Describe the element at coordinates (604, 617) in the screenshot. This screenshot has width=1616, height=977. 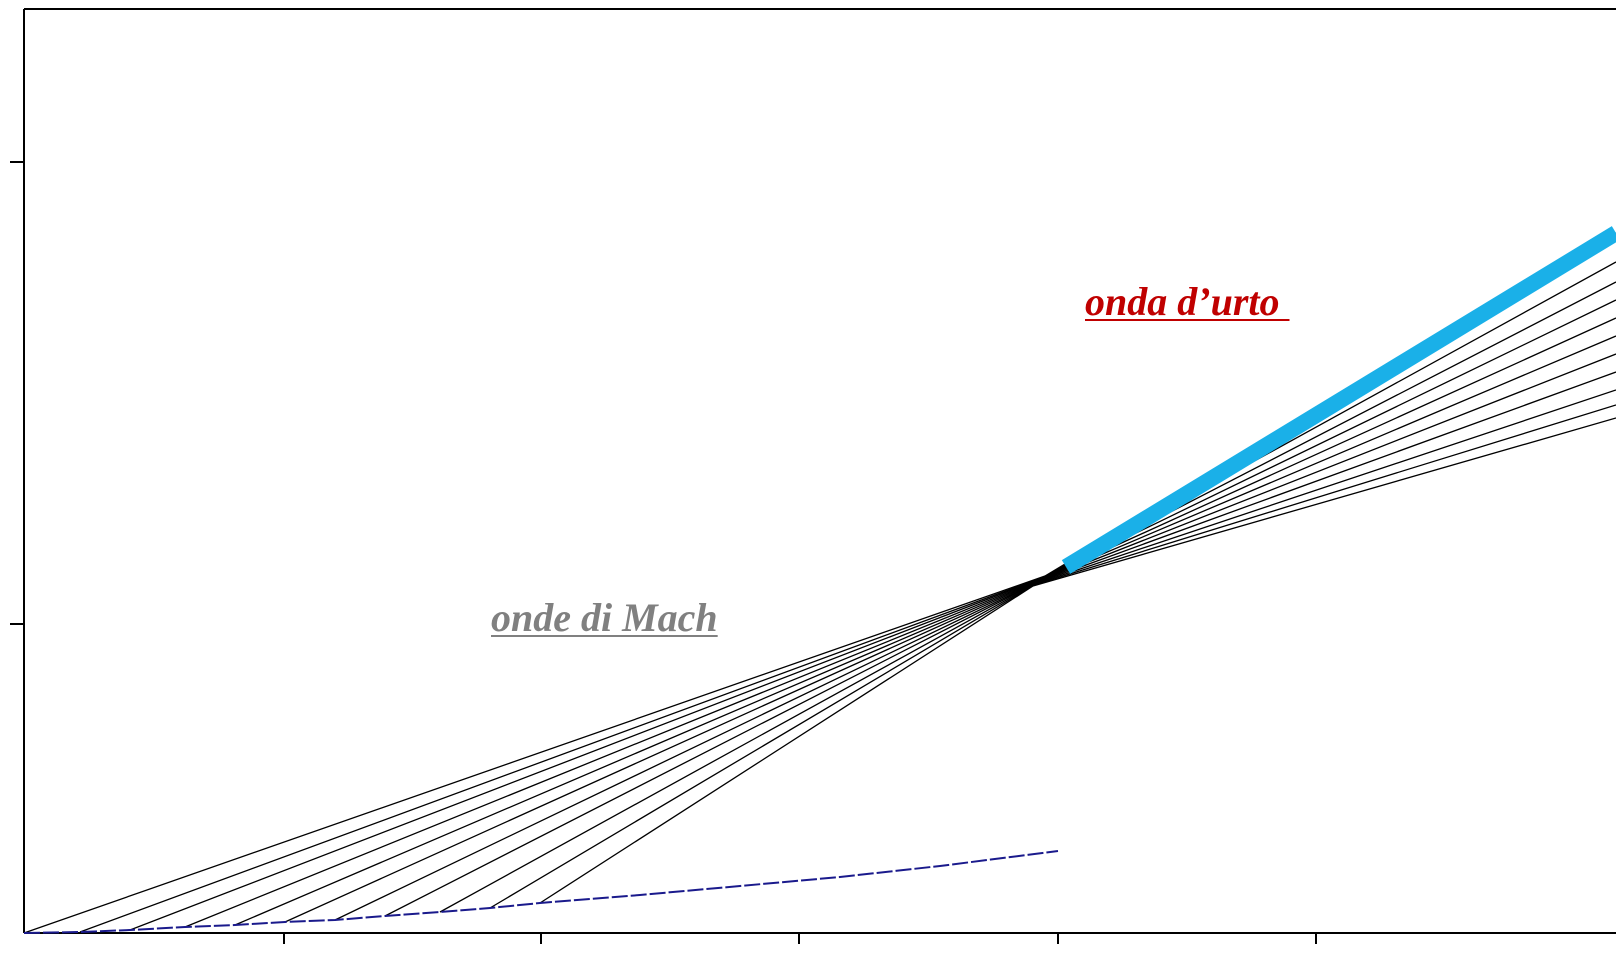
I see `mach-waves-label: onde di Mach` at that location.